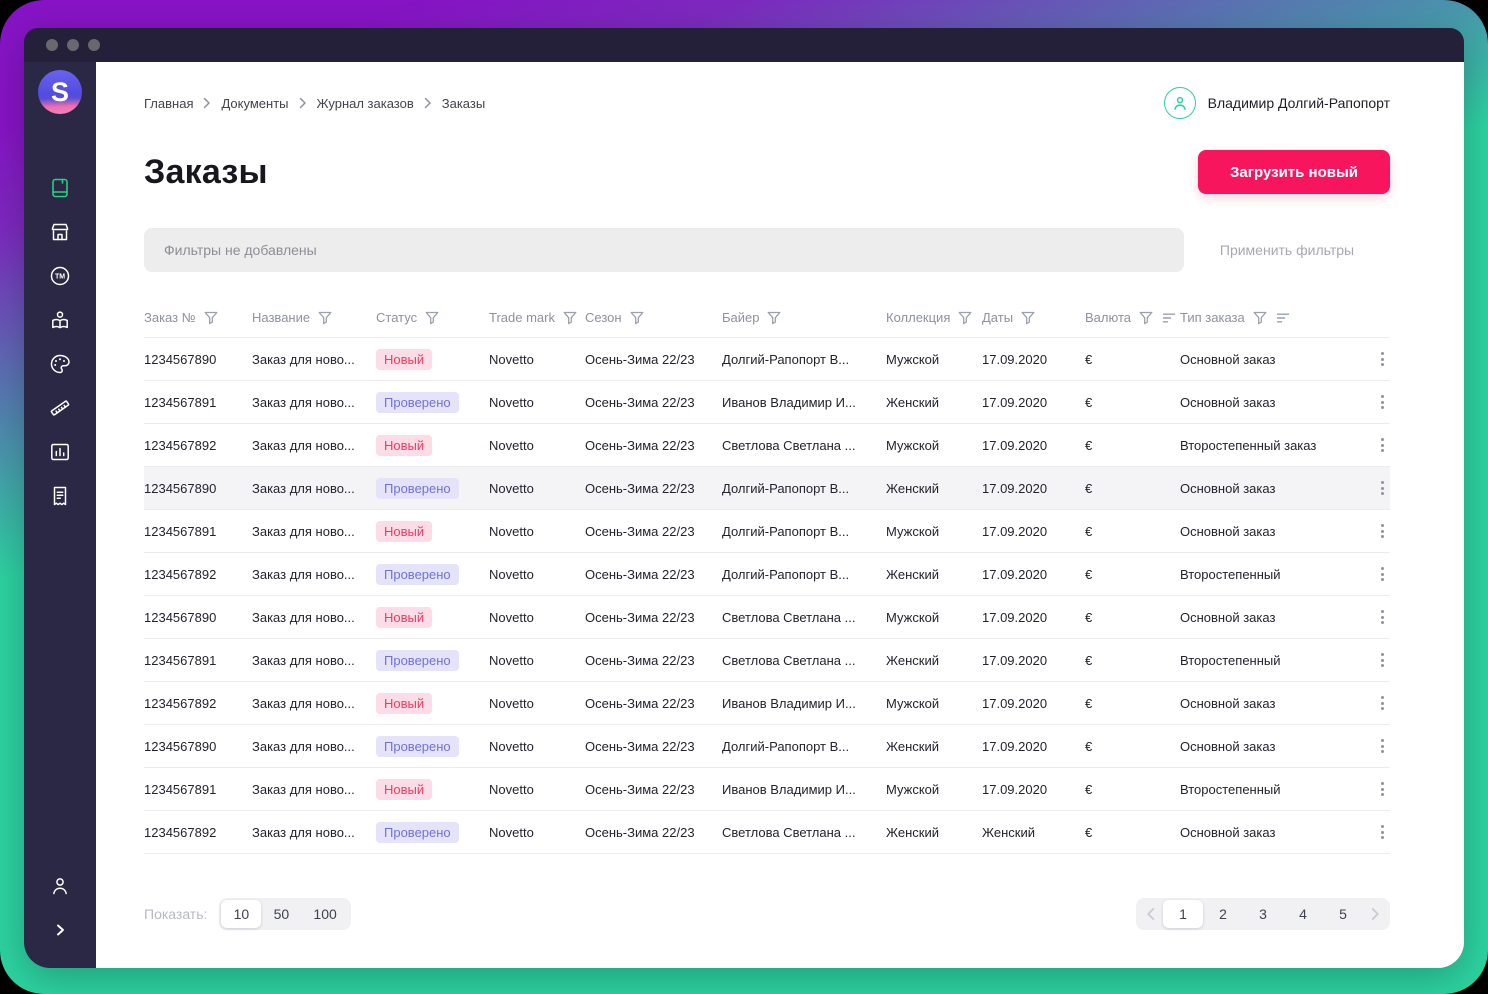 The height and width of the screenshot is (994, 1488). Describe the element at coordinates (60, 320) in the screenshot. I see `sidebar-item-buyers` at that location.